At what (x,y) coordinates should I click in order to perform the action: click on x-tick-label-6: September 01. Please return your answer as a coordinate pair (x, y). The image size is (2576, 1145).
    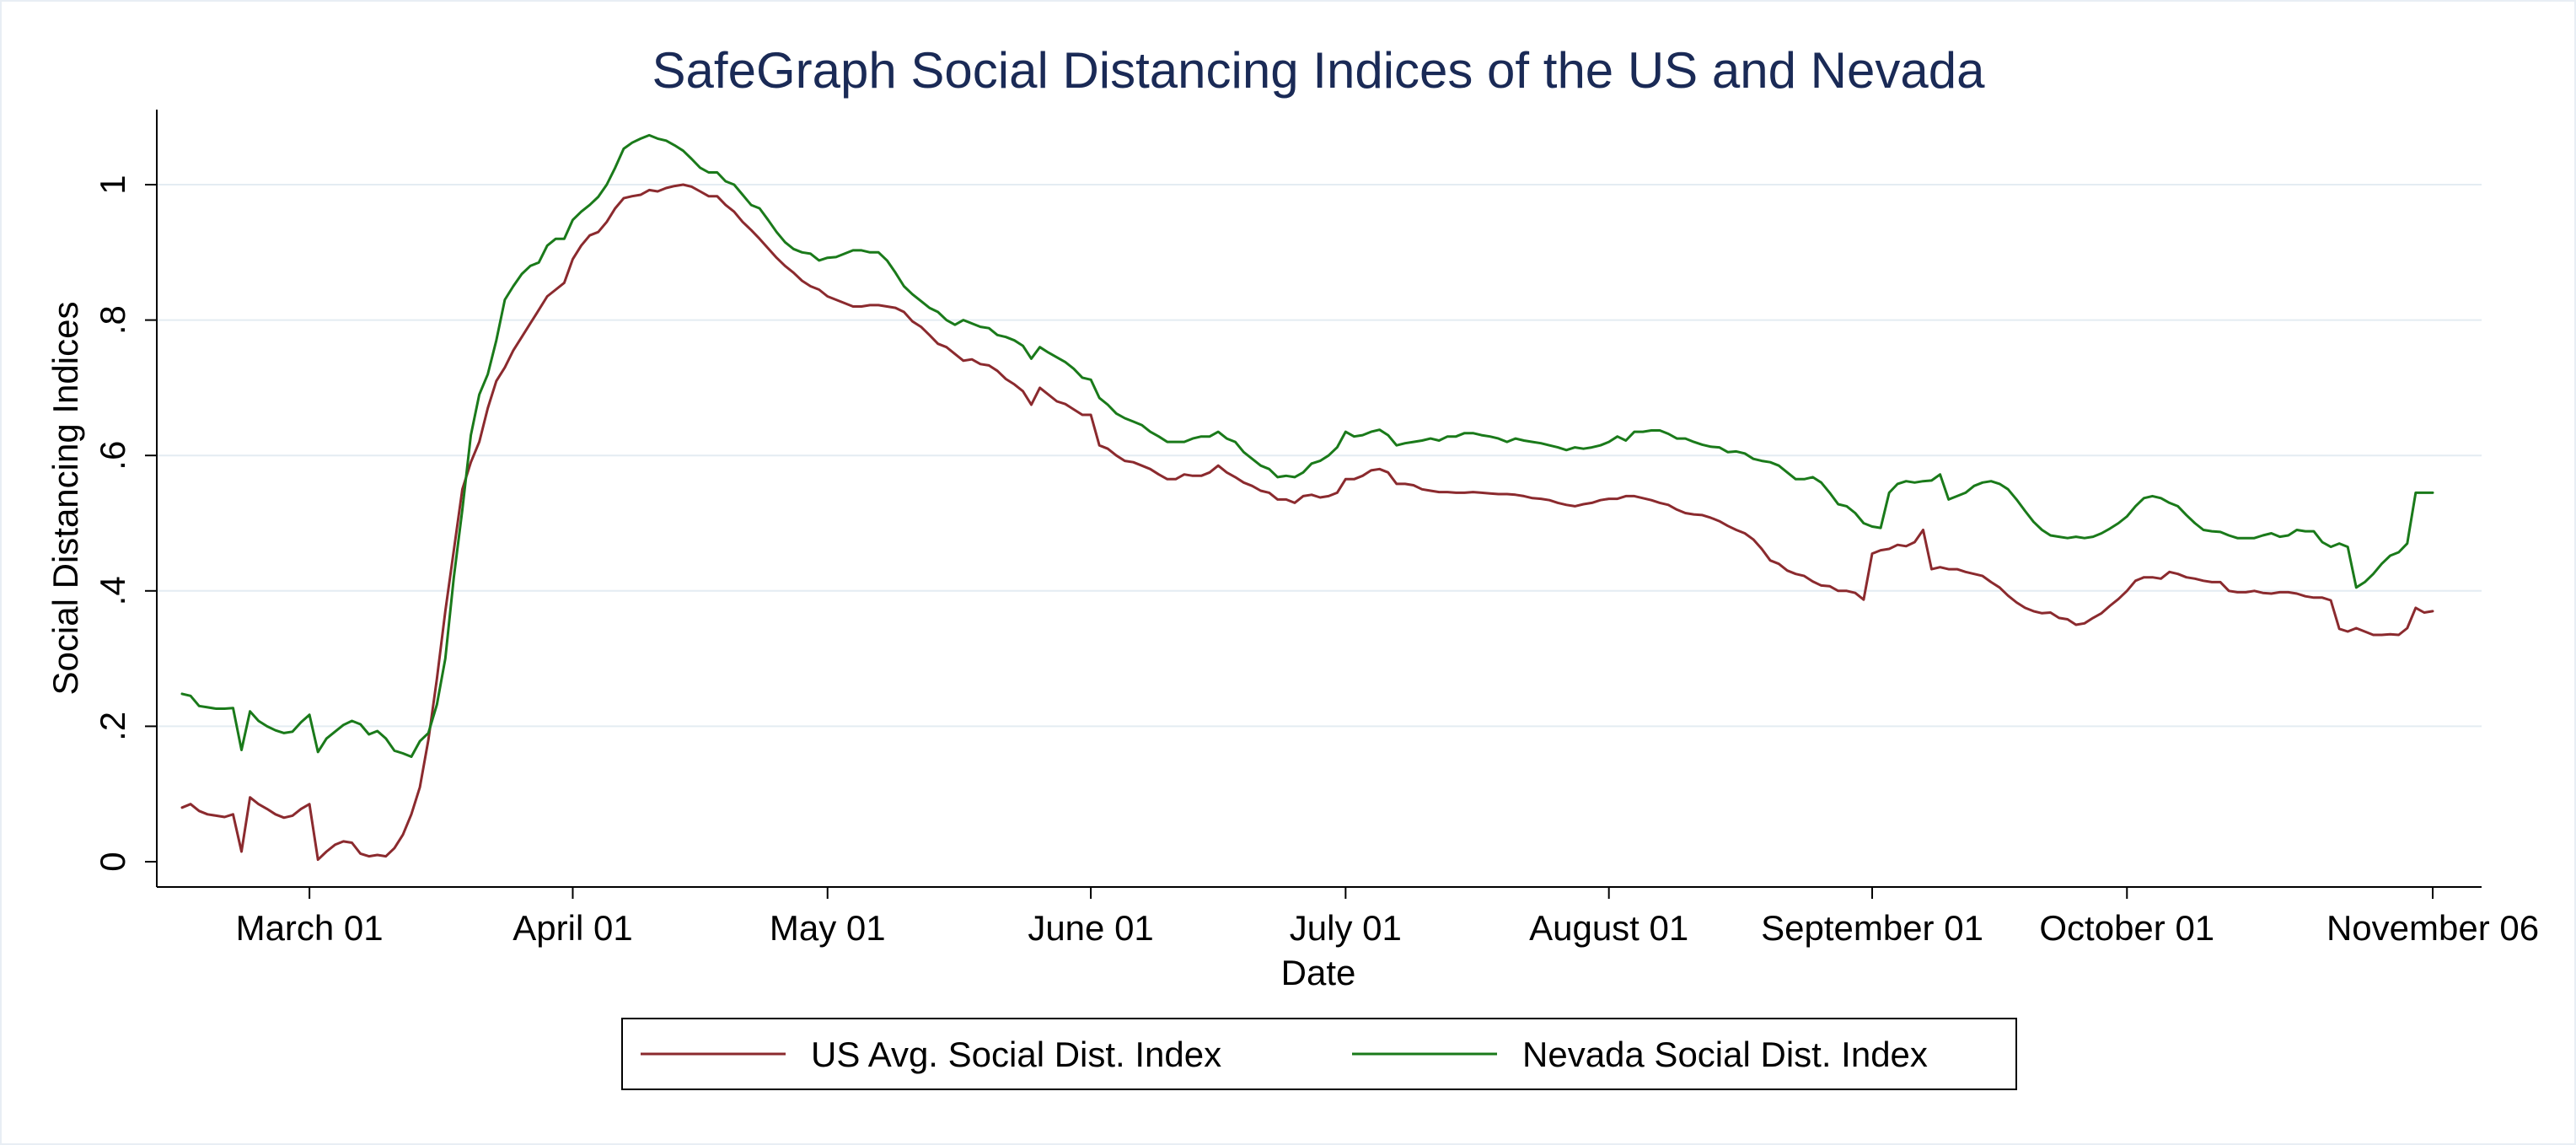
    Looking at the image, I should click on (1872, 928).